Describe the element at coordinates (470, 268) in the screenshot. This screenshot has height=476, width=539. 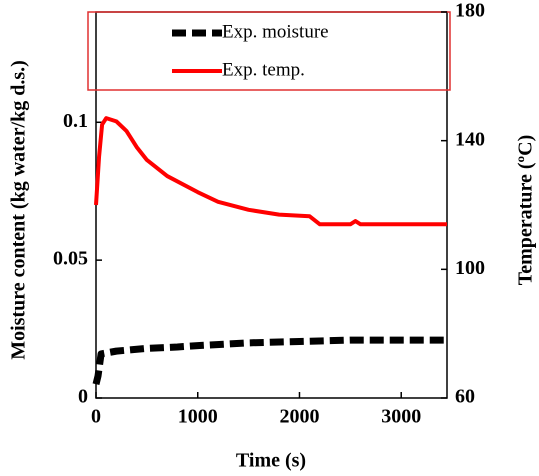
I see `y2-tick-label: 100` at that location.